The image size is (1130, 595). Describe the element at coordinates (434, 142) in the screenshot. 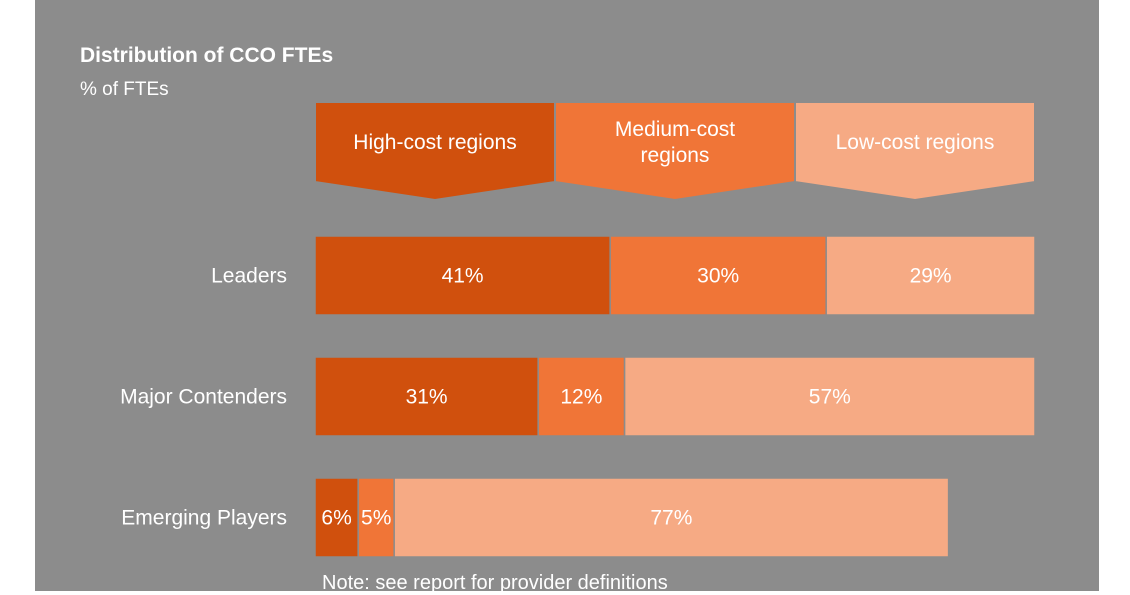

I see `region-header-label: High-cost regions` at that location.